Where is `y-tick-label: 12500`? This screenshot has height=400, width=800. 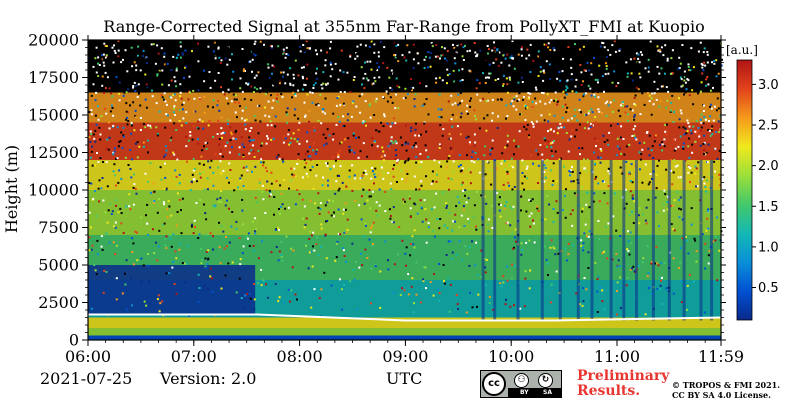 y-tick-label: 12500 is located at coordinates (53, 152).